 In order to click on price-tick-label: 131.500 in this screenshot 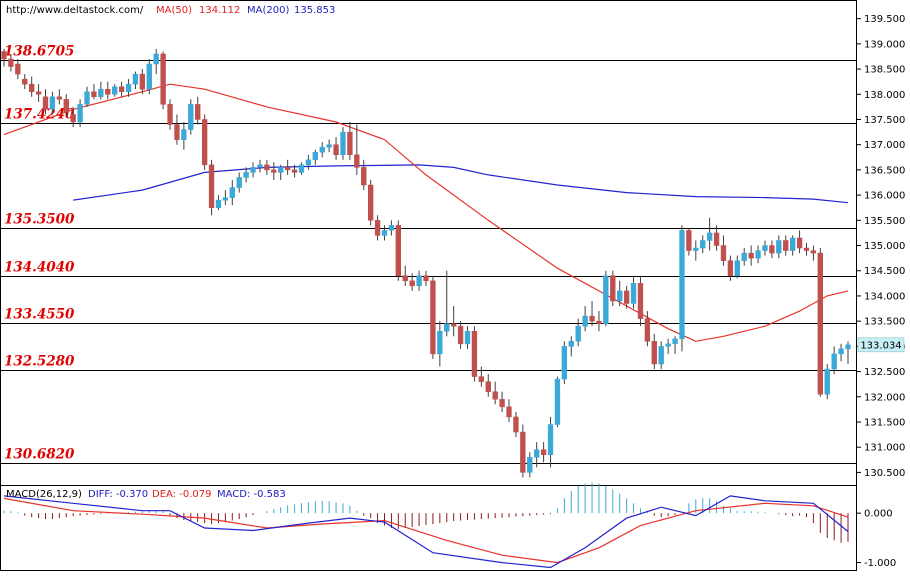, I will do `click(884, 422)`.